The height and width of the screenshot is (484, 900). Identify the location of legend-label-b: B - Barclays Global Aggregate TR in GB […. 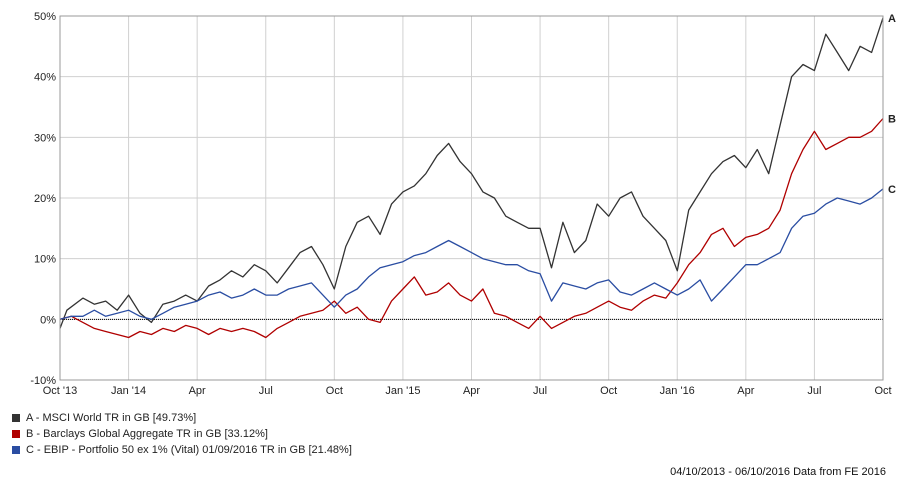
(147, 434).